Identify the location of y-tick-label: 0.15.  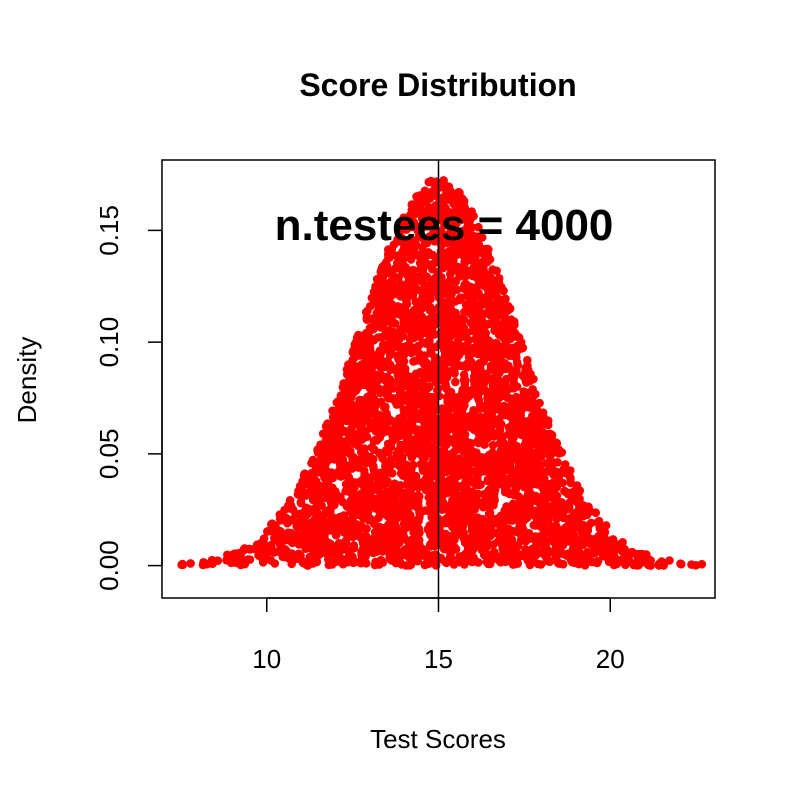
(109, 230).